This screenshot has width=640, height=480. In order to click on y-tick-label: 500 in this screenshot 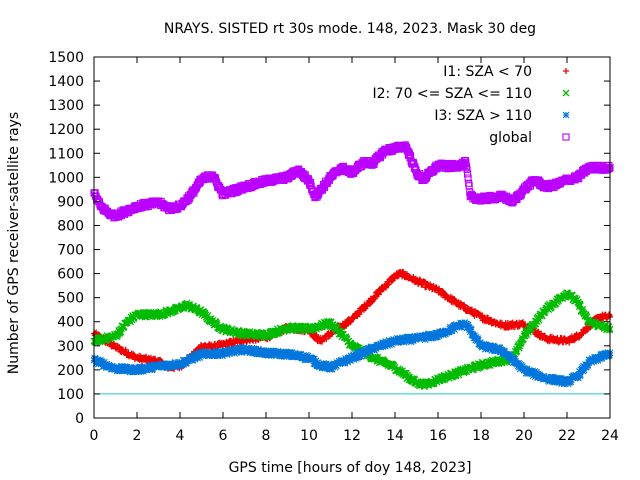, I will do `click(70, 299)`.